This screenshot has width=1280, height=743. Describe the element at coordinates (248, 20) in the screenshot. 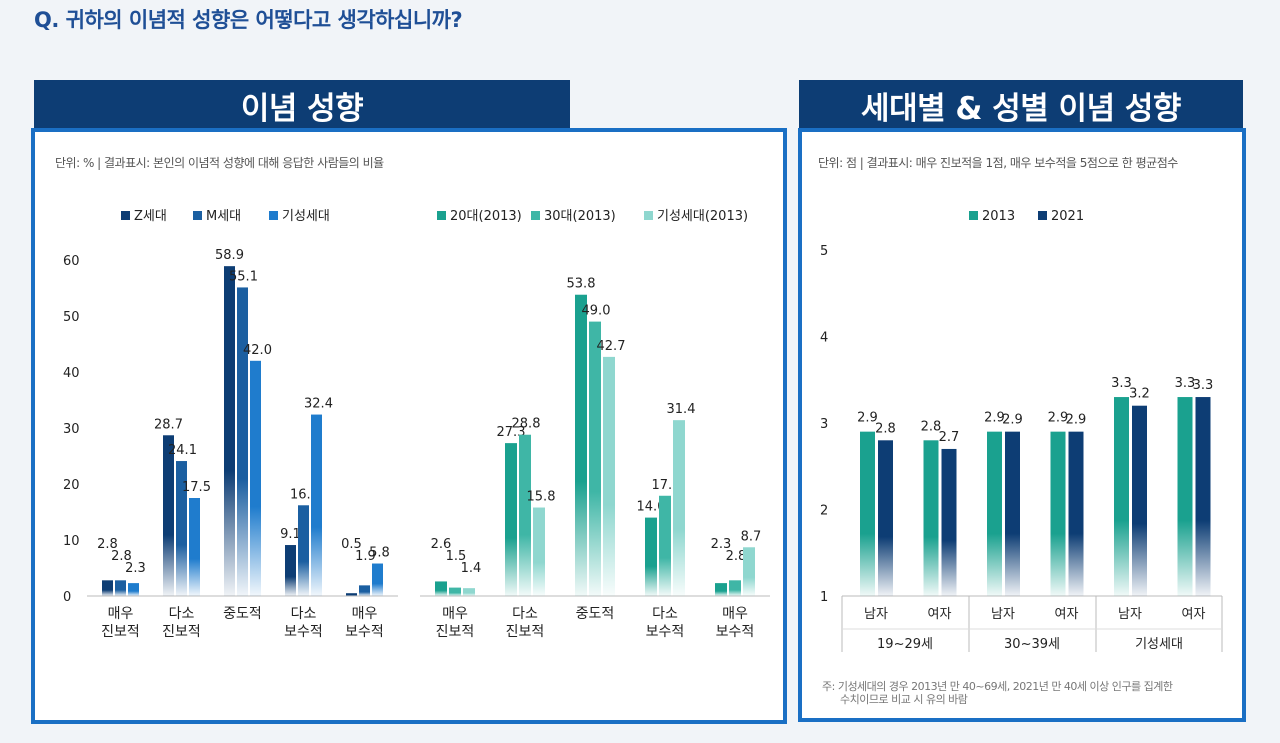

I see `question-title: Q. 귀하의 이념적 성향은 어떻다고 생각하십니까?` at that location.